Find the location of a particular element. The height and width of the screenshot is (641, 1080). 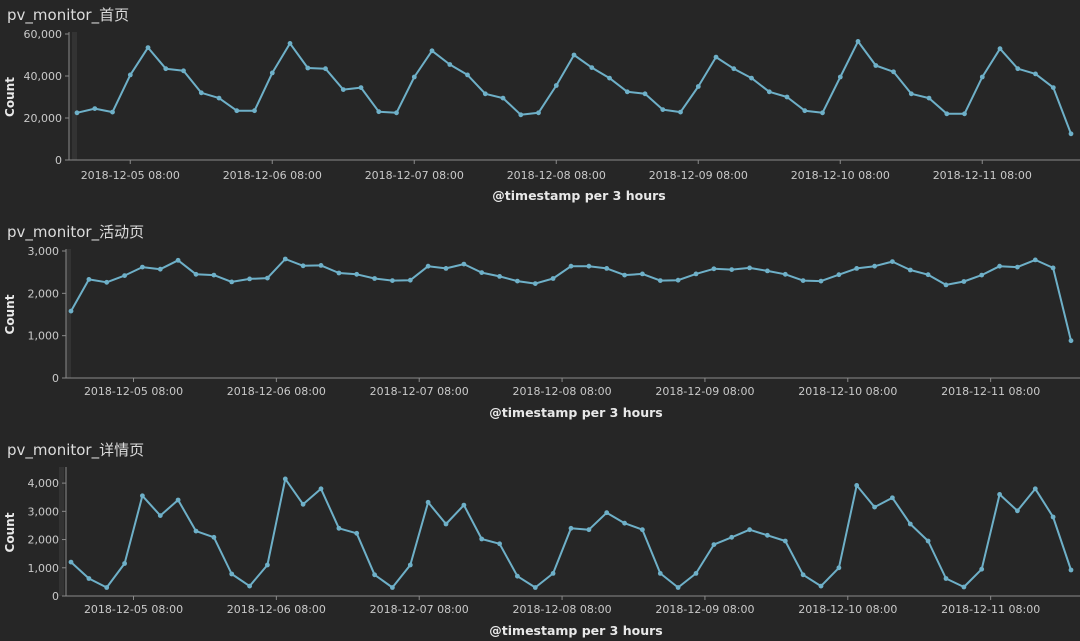

y-tick-label: 20,000 is located at coordinates (43, 118).